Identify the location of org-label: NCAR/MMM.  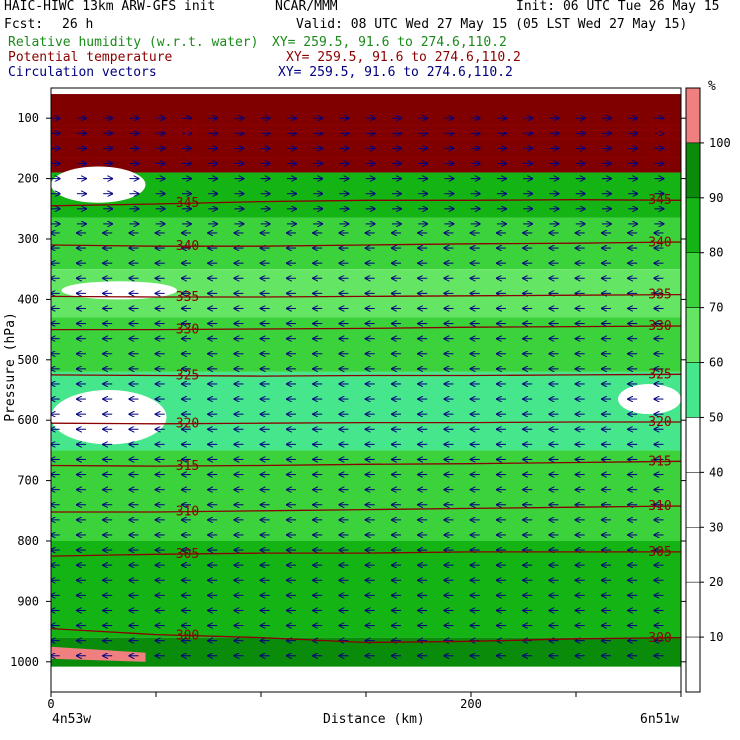
(306, 7).